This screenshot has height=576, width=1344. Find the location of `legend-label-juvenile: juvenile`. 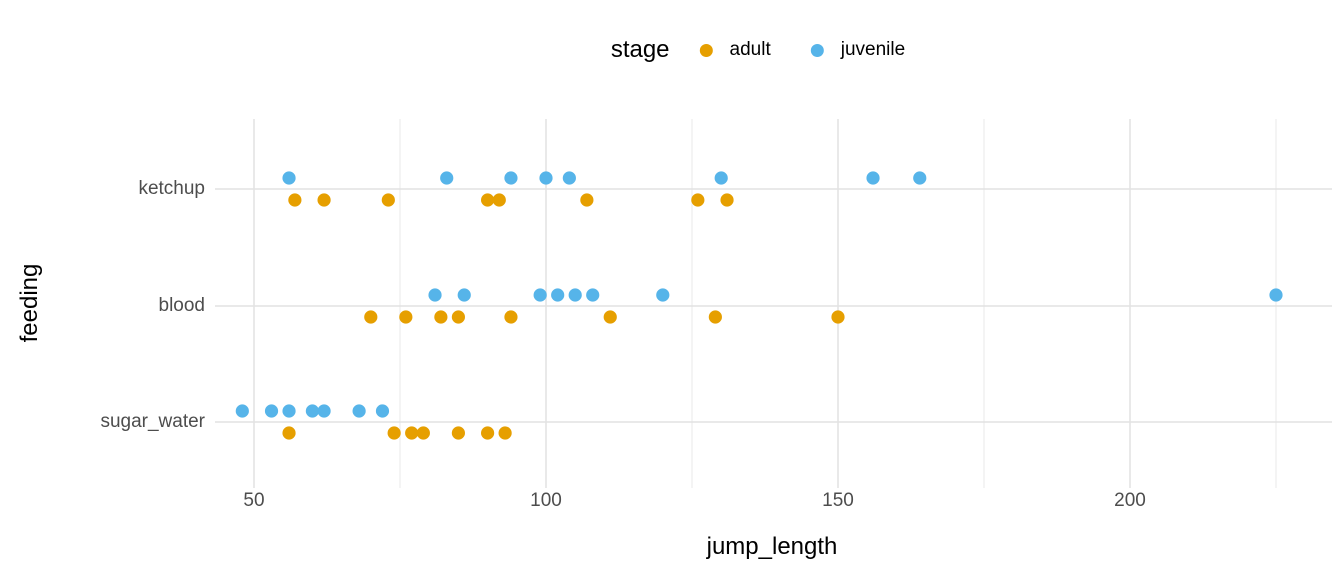

legend-label-juvenile: juvenile is located at coordinates (873, 49).